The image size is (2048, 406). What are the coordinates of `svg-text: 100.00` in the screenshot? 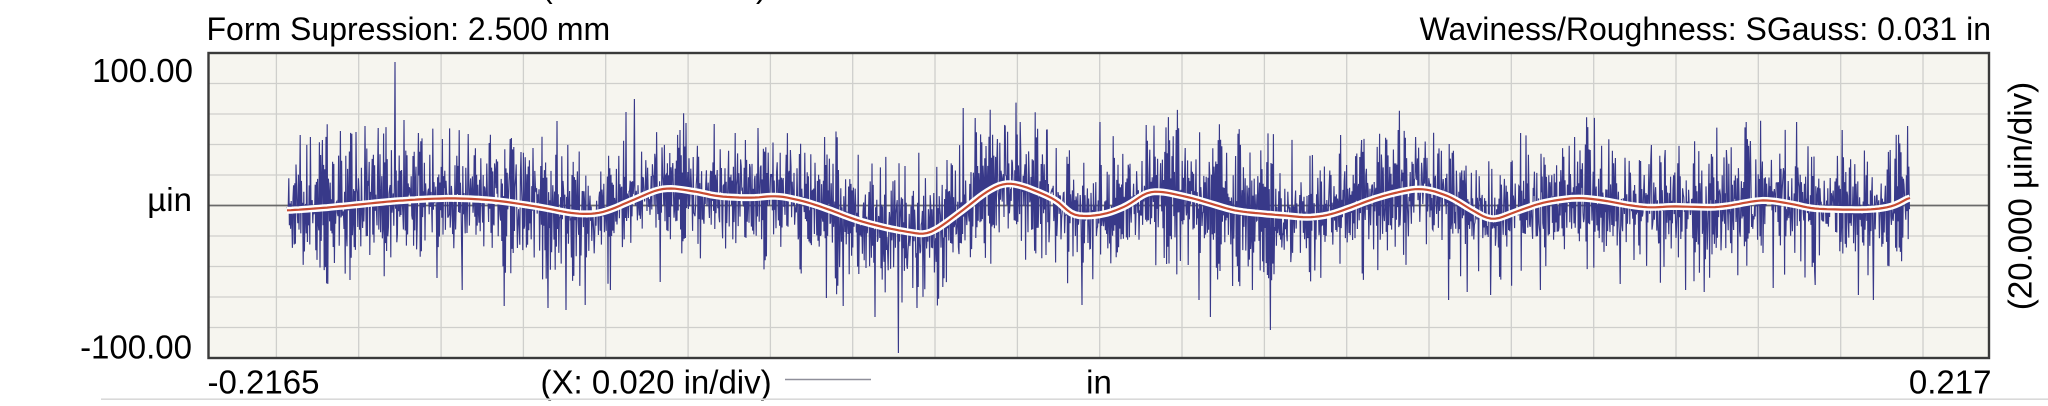 It's located at (142, 70).